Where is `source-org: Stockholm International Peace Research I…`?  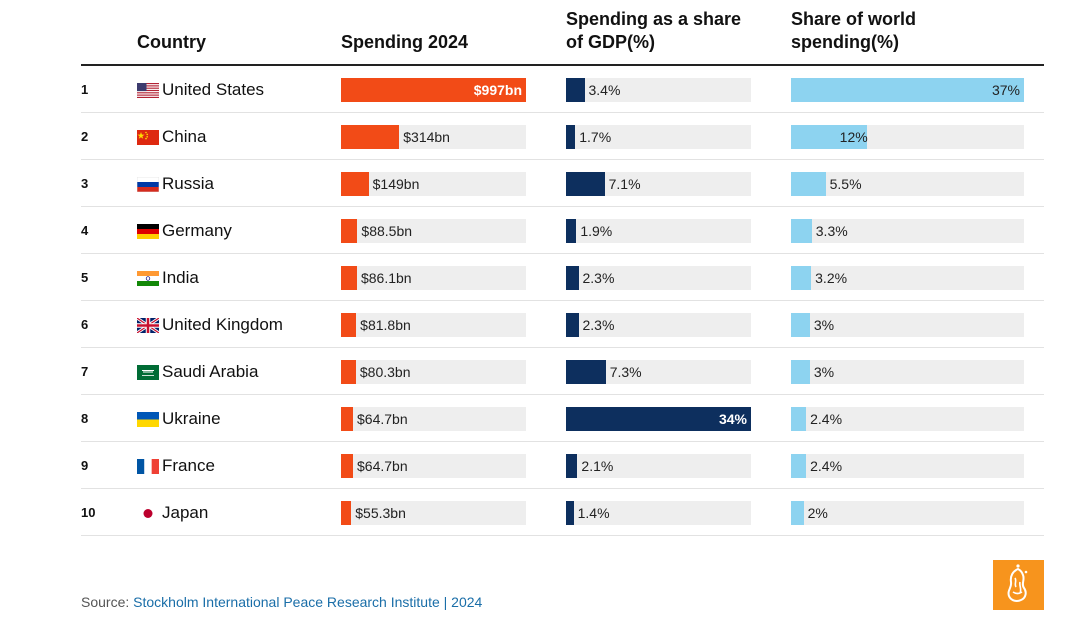 source-org: Stockholm International Peace Research I… is located at coordinates (308, 602).